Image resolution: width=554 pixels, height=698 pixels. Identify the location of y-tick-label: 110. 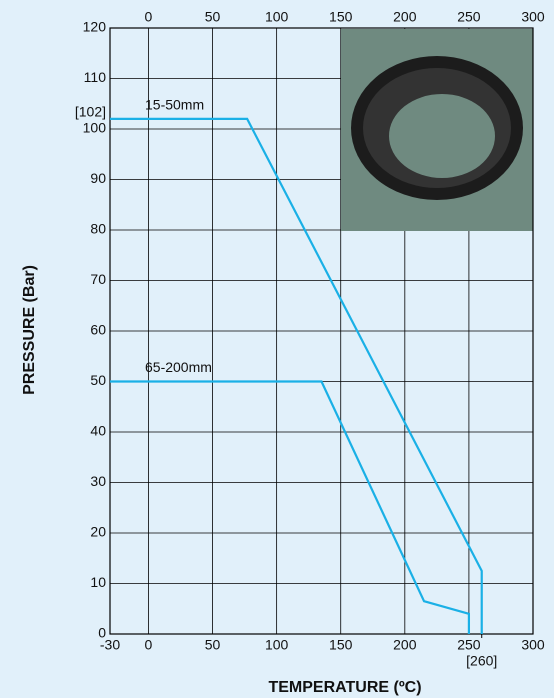
(95, 77).